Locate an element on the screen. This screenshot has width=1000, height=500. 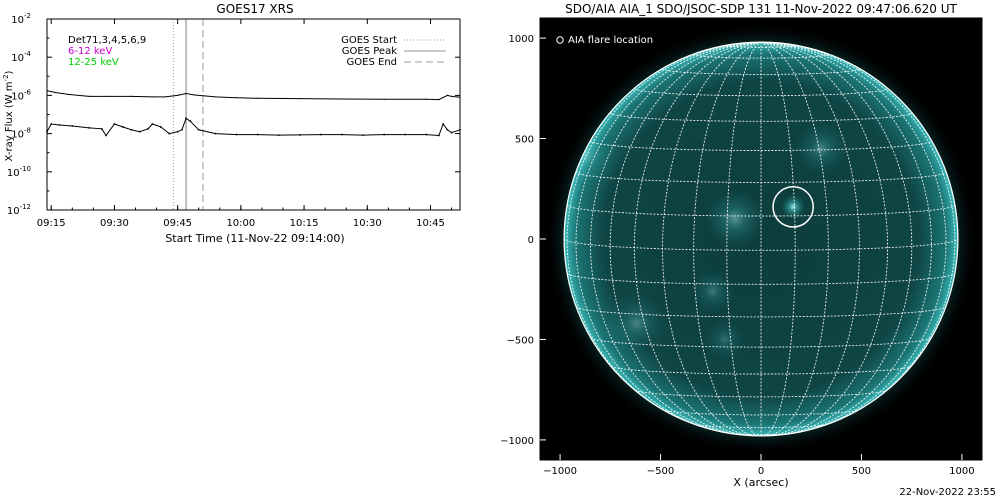
band-6-12-label: 6-12 keV is located at coordinates (90, 51).